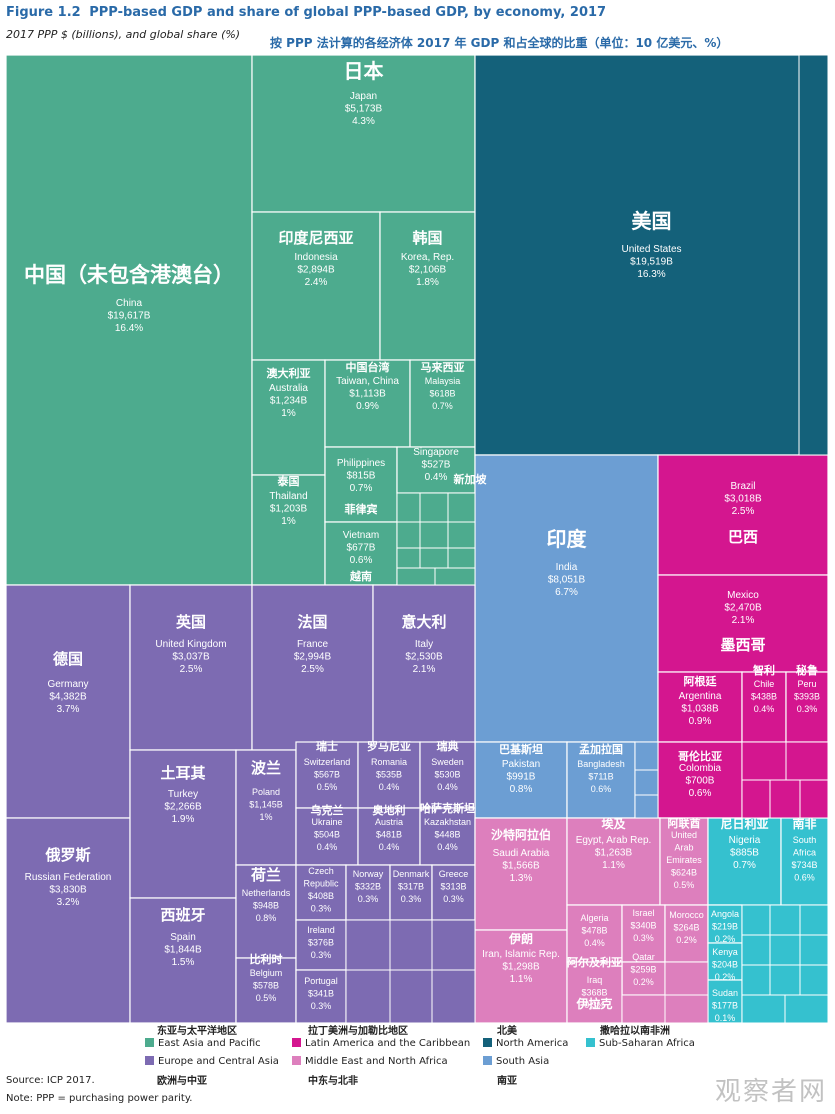  I want to click on cell-label-indonesia-name: Indonesia, so click(316, 257).